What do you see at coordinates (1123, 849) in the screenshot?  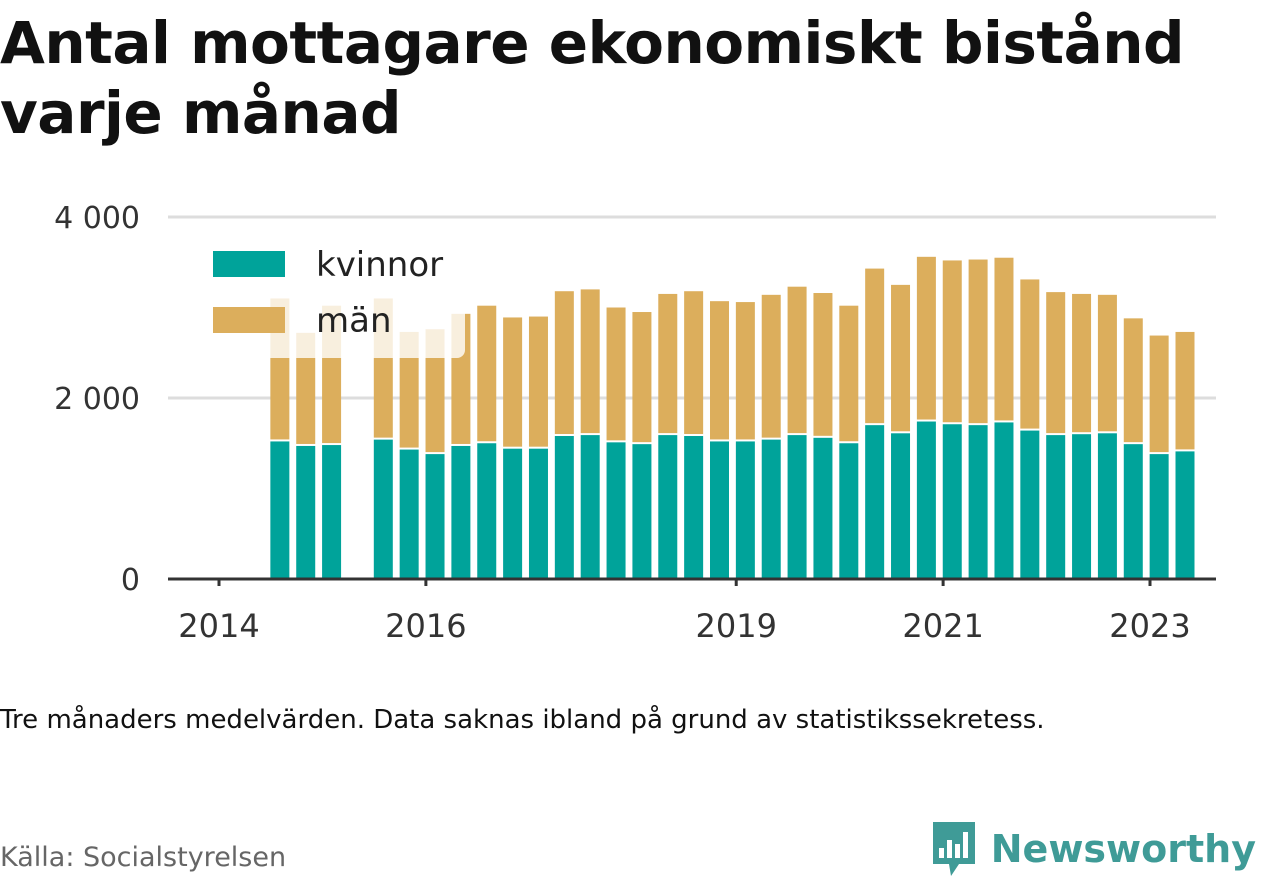 I see `brand-name: Newsworthy` at bounding box center [1123, 849].